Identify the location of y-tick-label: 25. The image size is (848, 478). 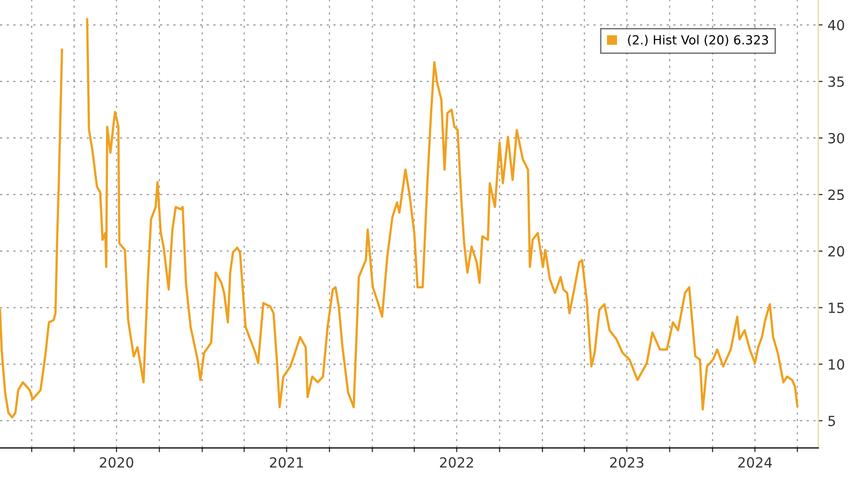
(836, 195).